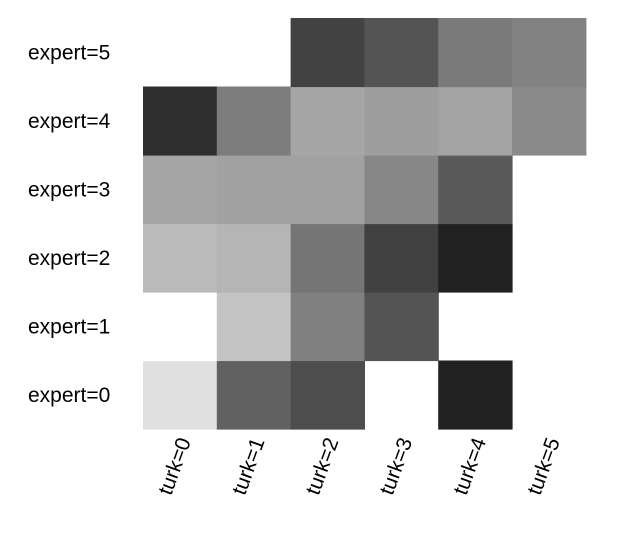 The image size is (619, 539). What do you see at coordinates (544, 466) in the screenshot?
I see `x-tick-label: turk=5` at bounding box center [544, 466].